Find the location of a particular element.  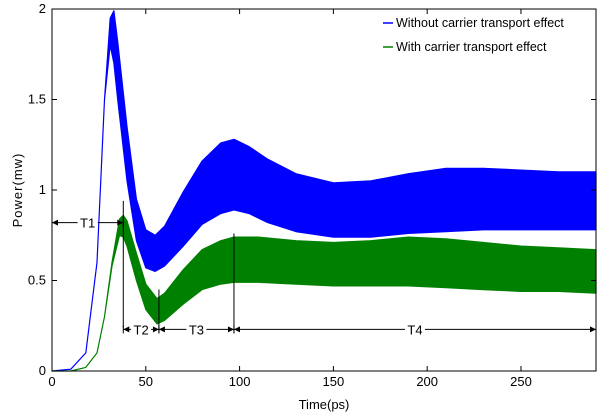

interval-t2: T2 is located at coordinates (141, 329).